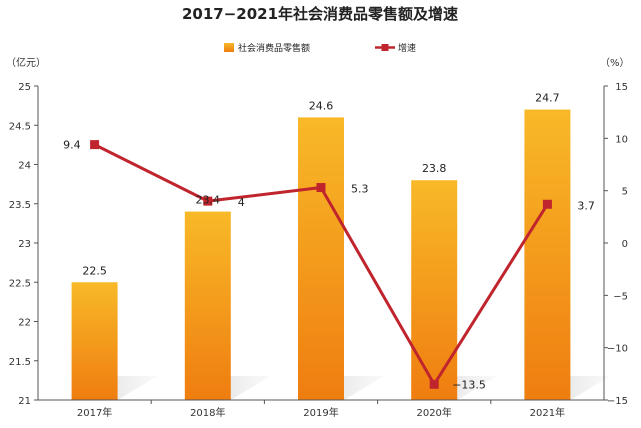 The image size is (641, 428). What do you see at coordinates (24, 87) in the screenshot?
I see `y-left-tick-label: 25` at bounding box center [24, 87].